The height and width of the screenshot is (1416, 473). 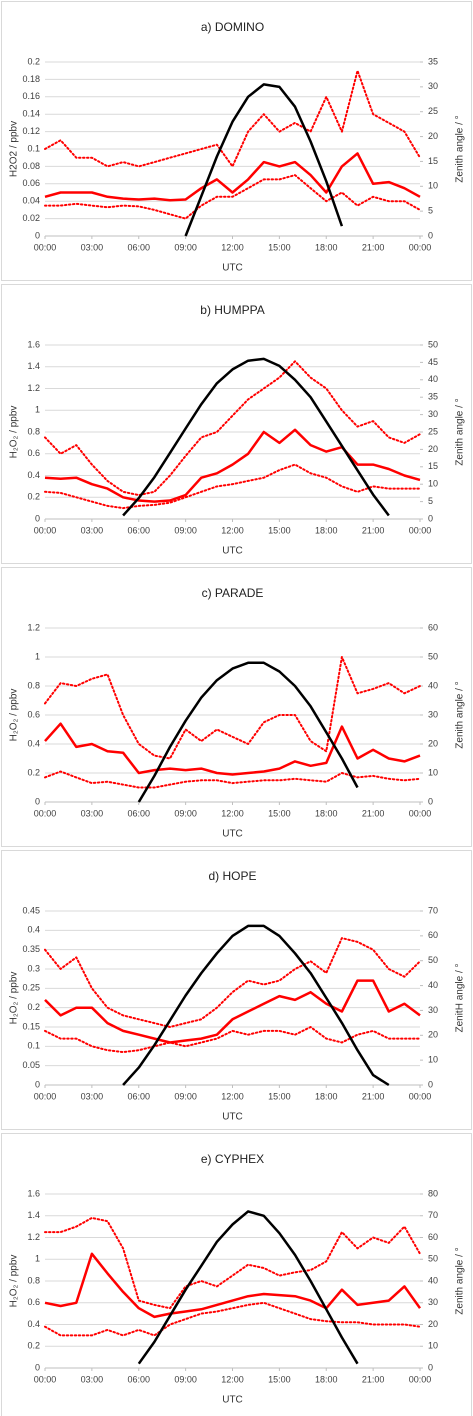 I want to click on y-tick-label: 0.08, so click(x=31, y=166).